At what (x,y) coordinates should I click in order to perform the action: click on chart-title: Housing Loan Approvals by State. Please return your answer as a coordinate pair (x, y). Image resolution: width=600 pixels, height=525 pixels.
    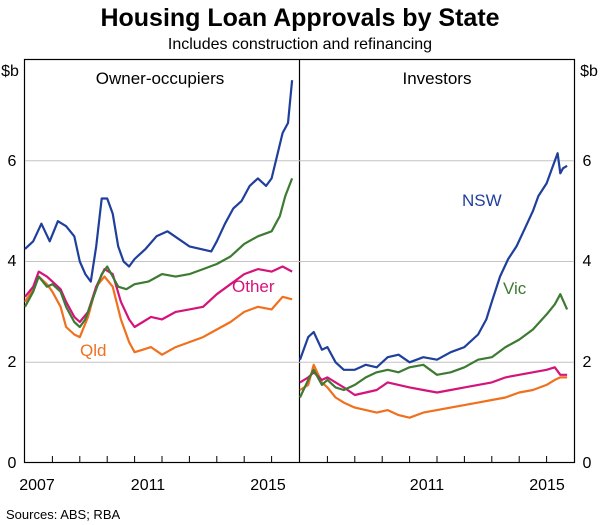
    Looking at the image, I should click on (299, 18).